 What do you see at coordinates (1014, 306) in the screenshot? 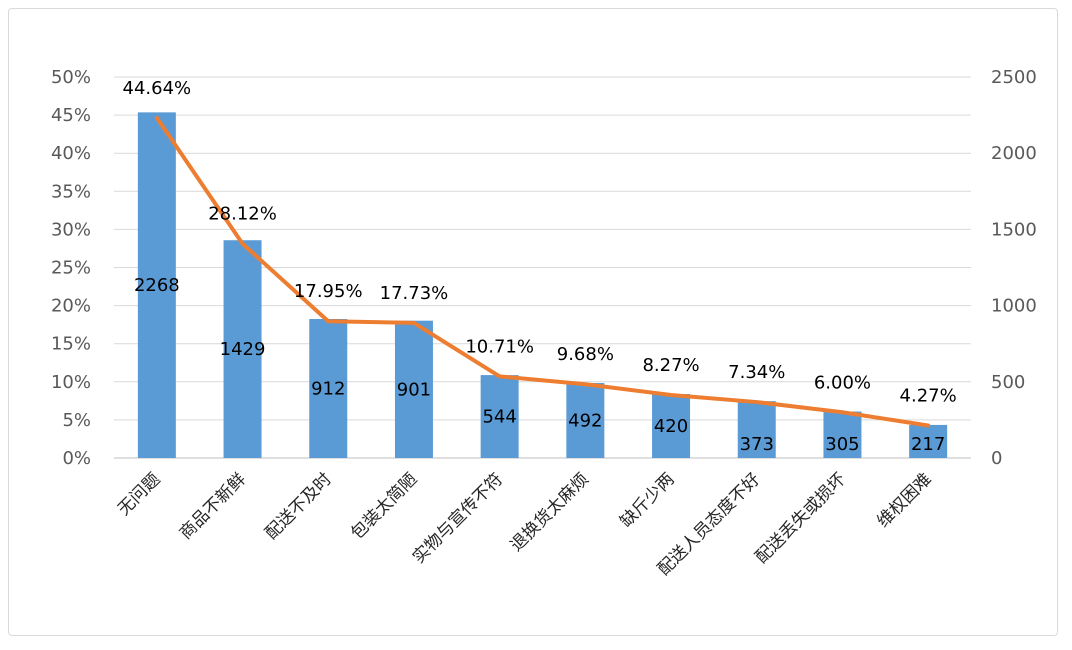
I see `y-right-tick-label: 1000` at bounding box center [1014, 306].